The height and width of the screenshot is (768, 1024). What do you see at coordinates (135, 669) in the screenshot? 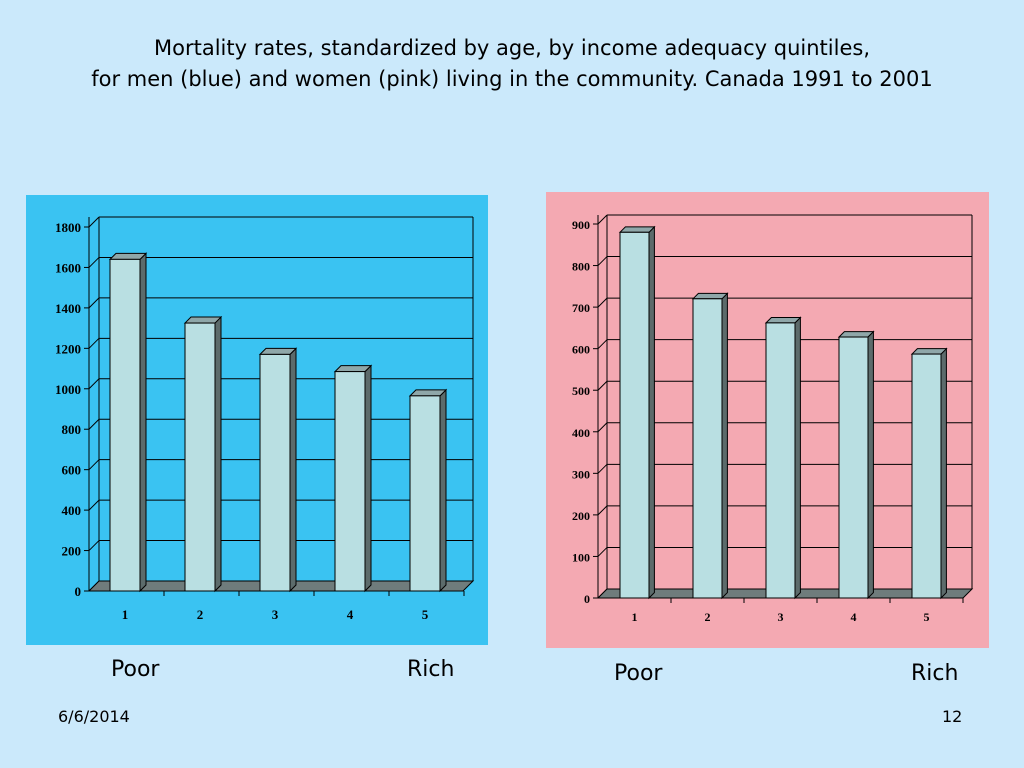
I see `men-poor-label: Poor` at bounding box center [135, 669].